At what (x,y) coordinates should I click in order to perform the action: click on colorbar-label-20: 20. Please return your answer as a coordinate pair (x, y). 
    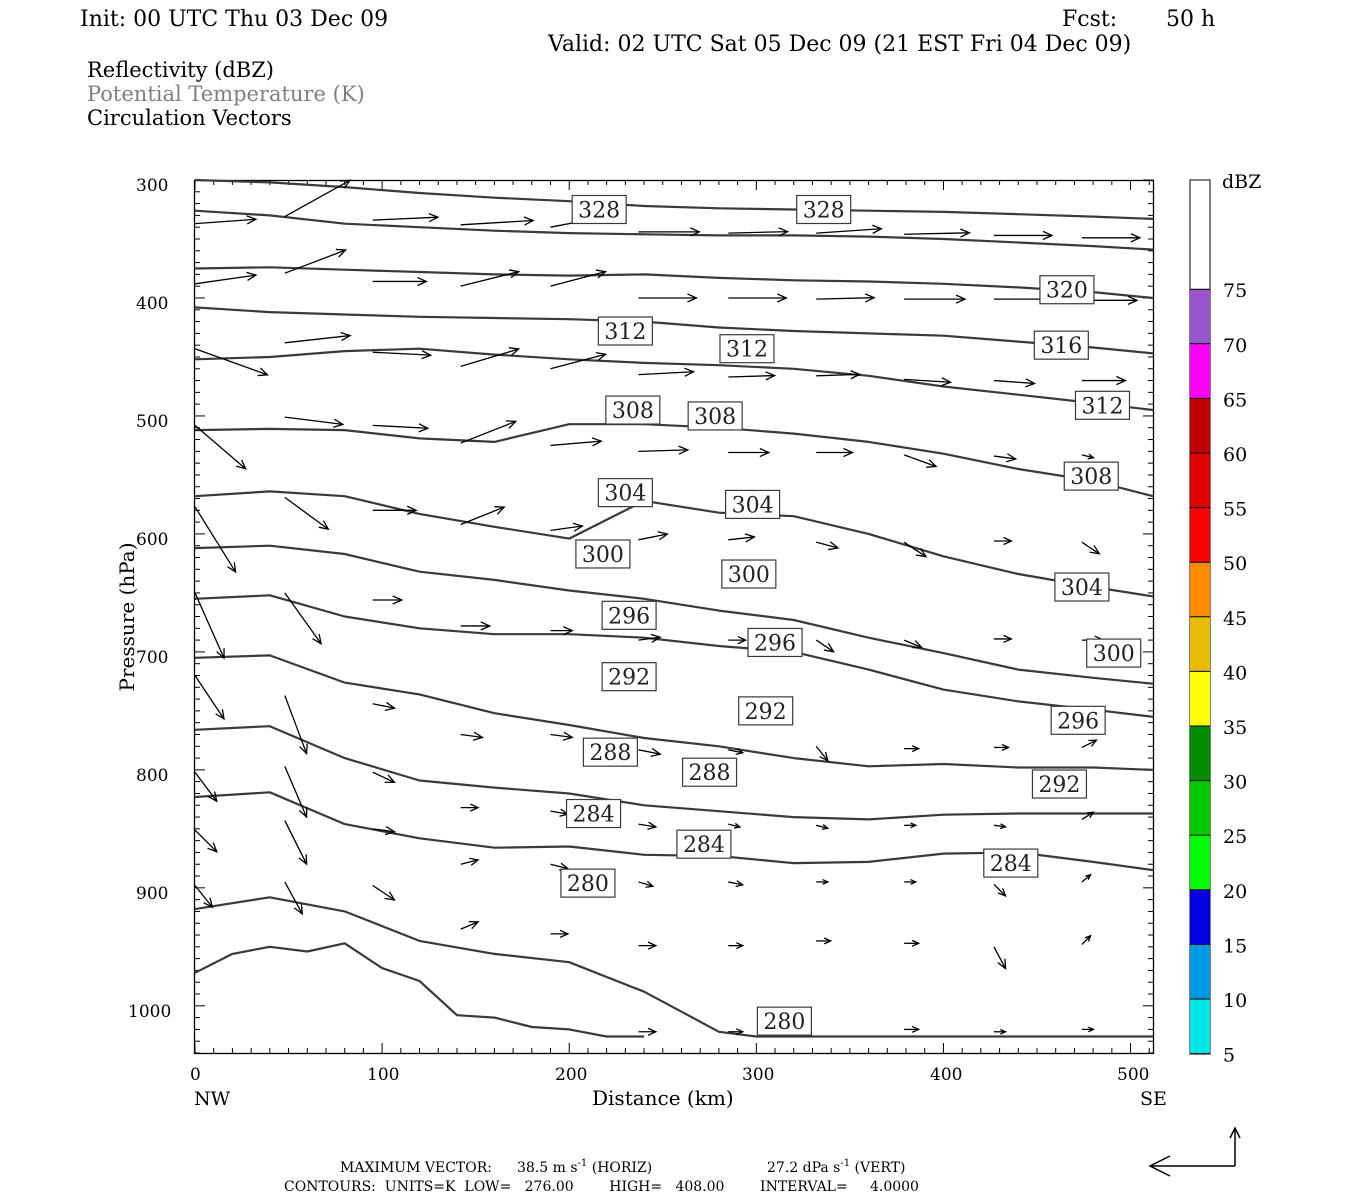
    Looking at the image, I should click on (1235, 892).